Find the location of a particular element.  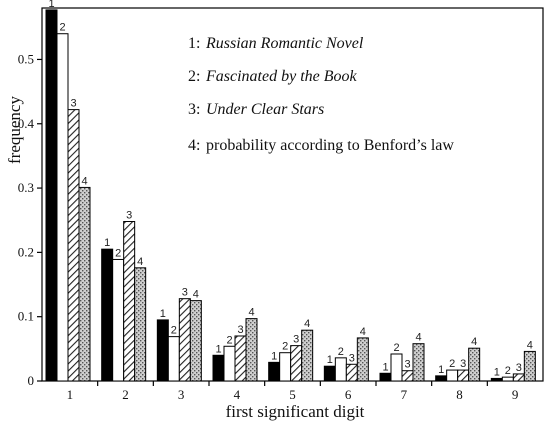

x-tick-label: 4 is located at coordinates (237, 394).